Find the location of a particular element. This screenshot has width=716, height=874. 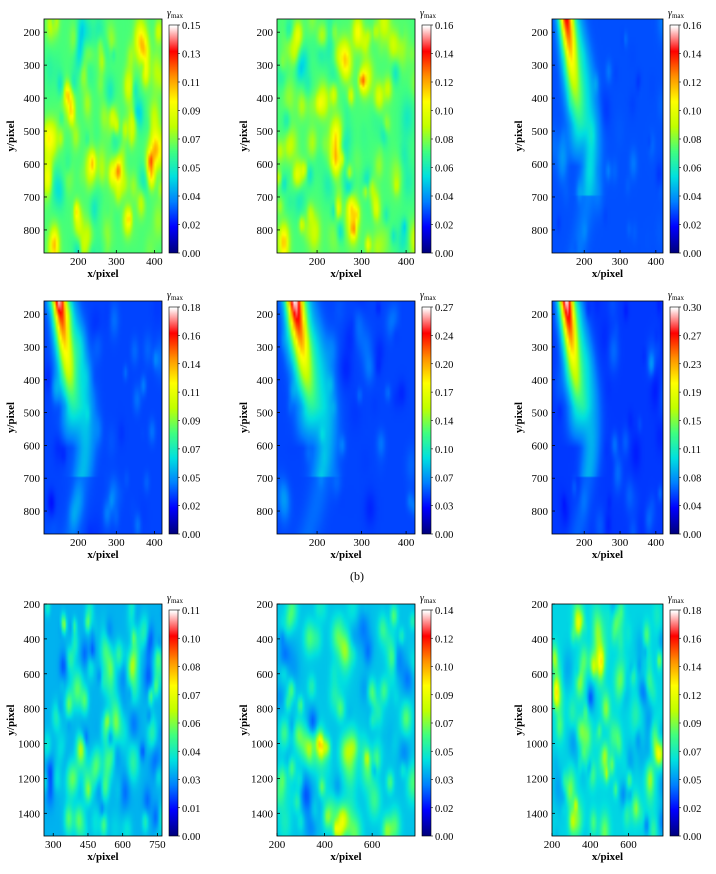

colorbar-tick-label: 0.23 is located at coordinates (692, 365).